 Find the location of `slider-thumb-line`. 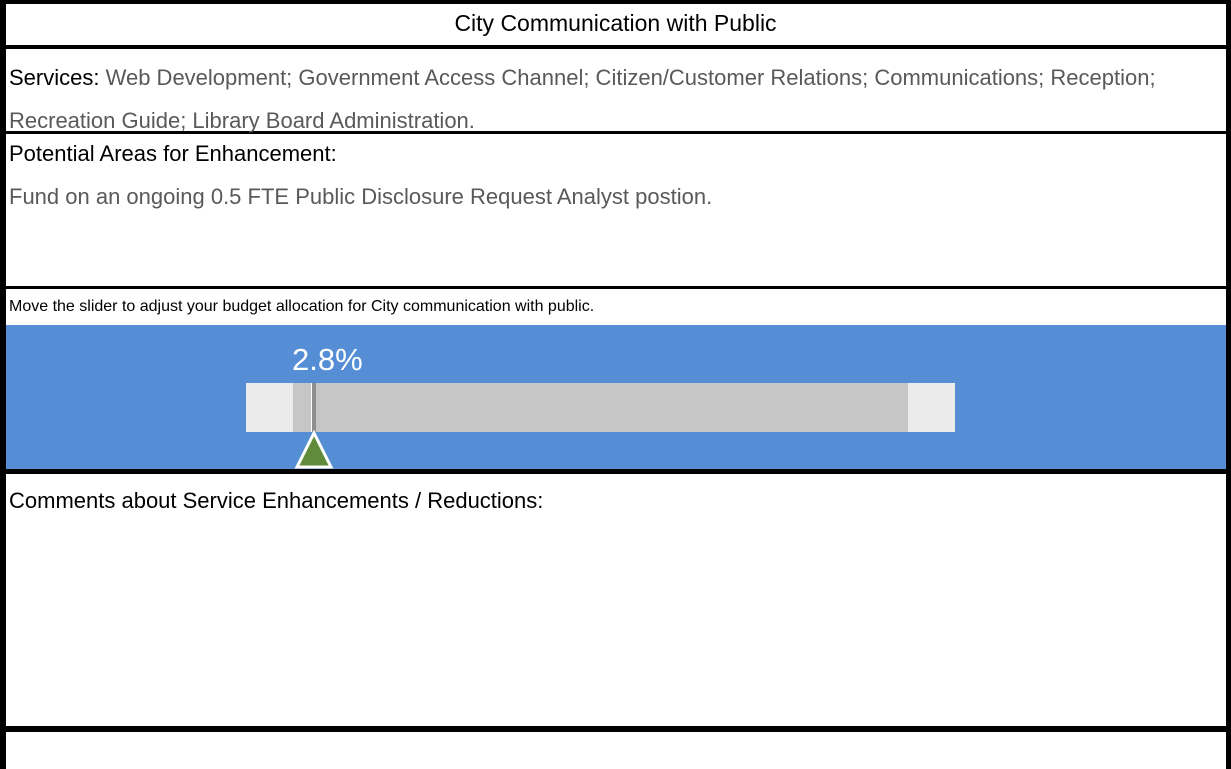

slider-thumb-line is located at coordinates (313, 407).